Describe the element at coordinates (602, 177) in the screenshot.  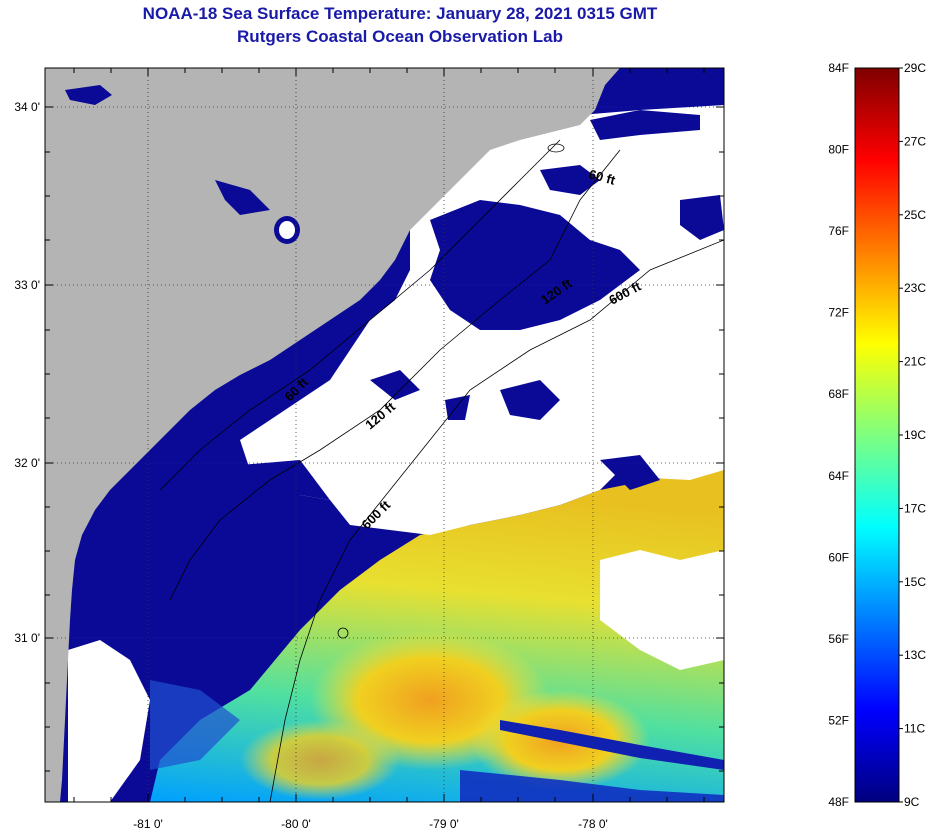
I see `contour-label-60-north: 60 ft` at that location.